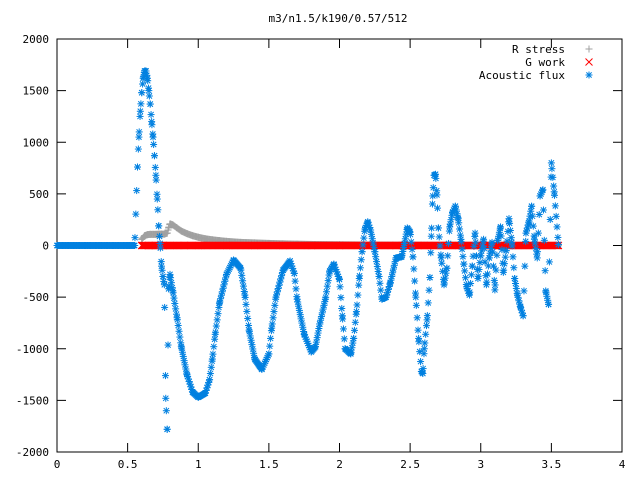 The height and width of the screenshot is (480, 640). I want to click on x-tick-label: 3.5, so click(551, 464).